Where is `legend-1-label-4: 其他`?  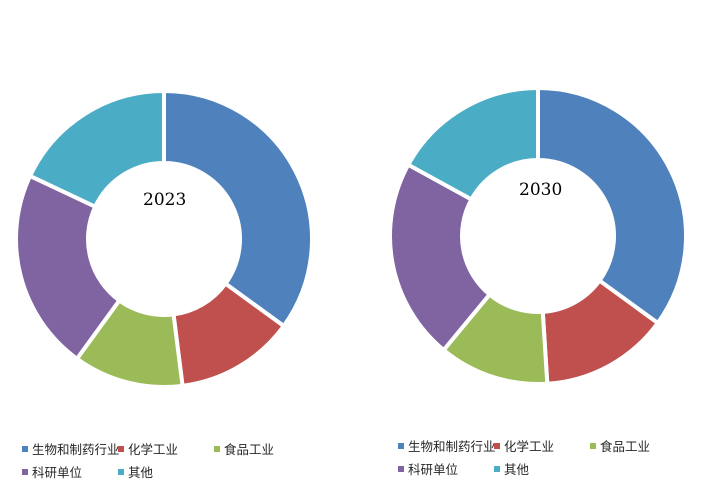
legend-1-label-4: 其他 is located at coordinates (517, 469).